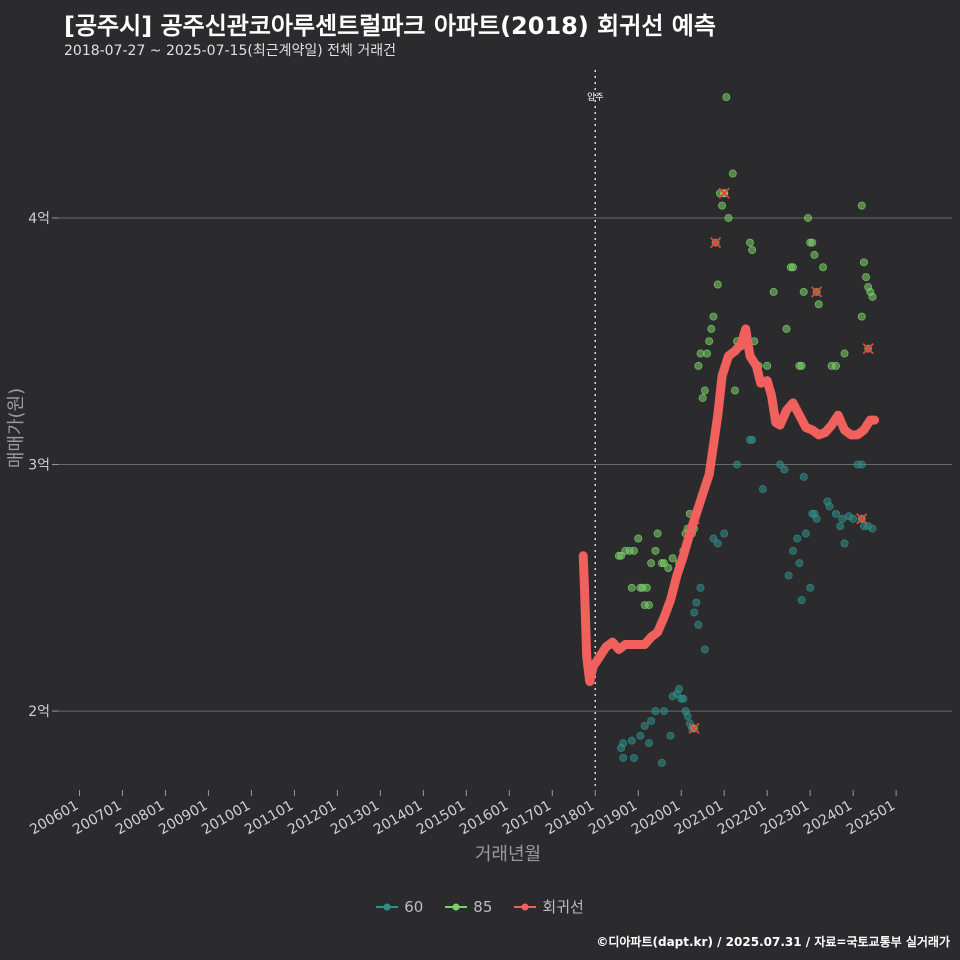  Describe the element at coordinates (828, 818) in the screenshot. I see `x-tick-label: 202401` at that location.